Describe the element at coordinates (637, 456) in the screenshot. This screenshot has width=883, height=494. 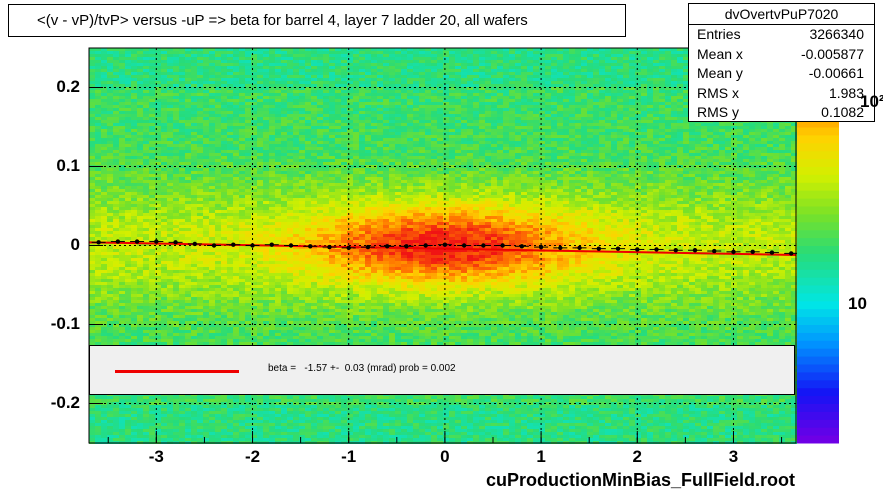
I see `x-tick-label: 2` at that location.